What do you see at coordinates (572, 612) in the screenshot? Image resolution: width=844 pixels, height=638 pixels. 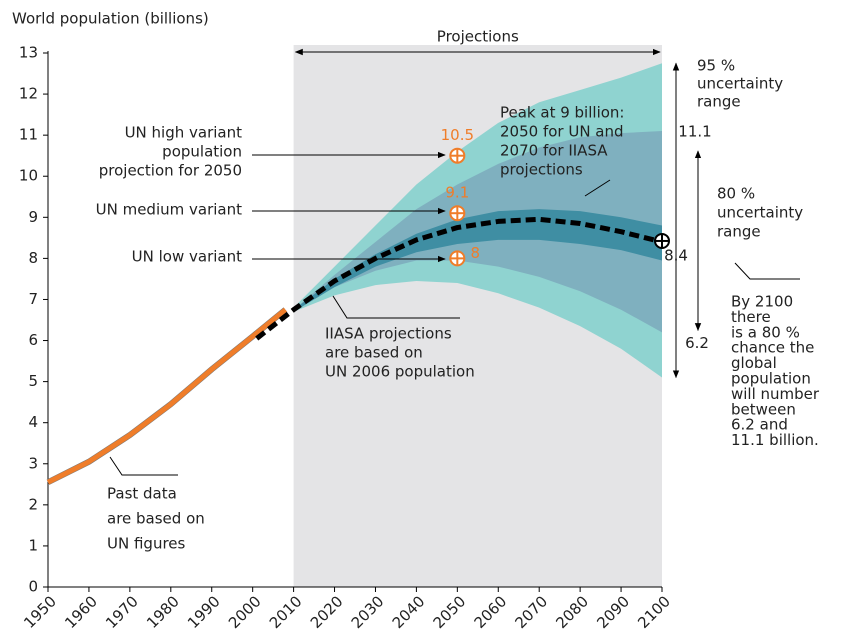 I see `x-tick-label: 2080` at bounding box center [572, 612].